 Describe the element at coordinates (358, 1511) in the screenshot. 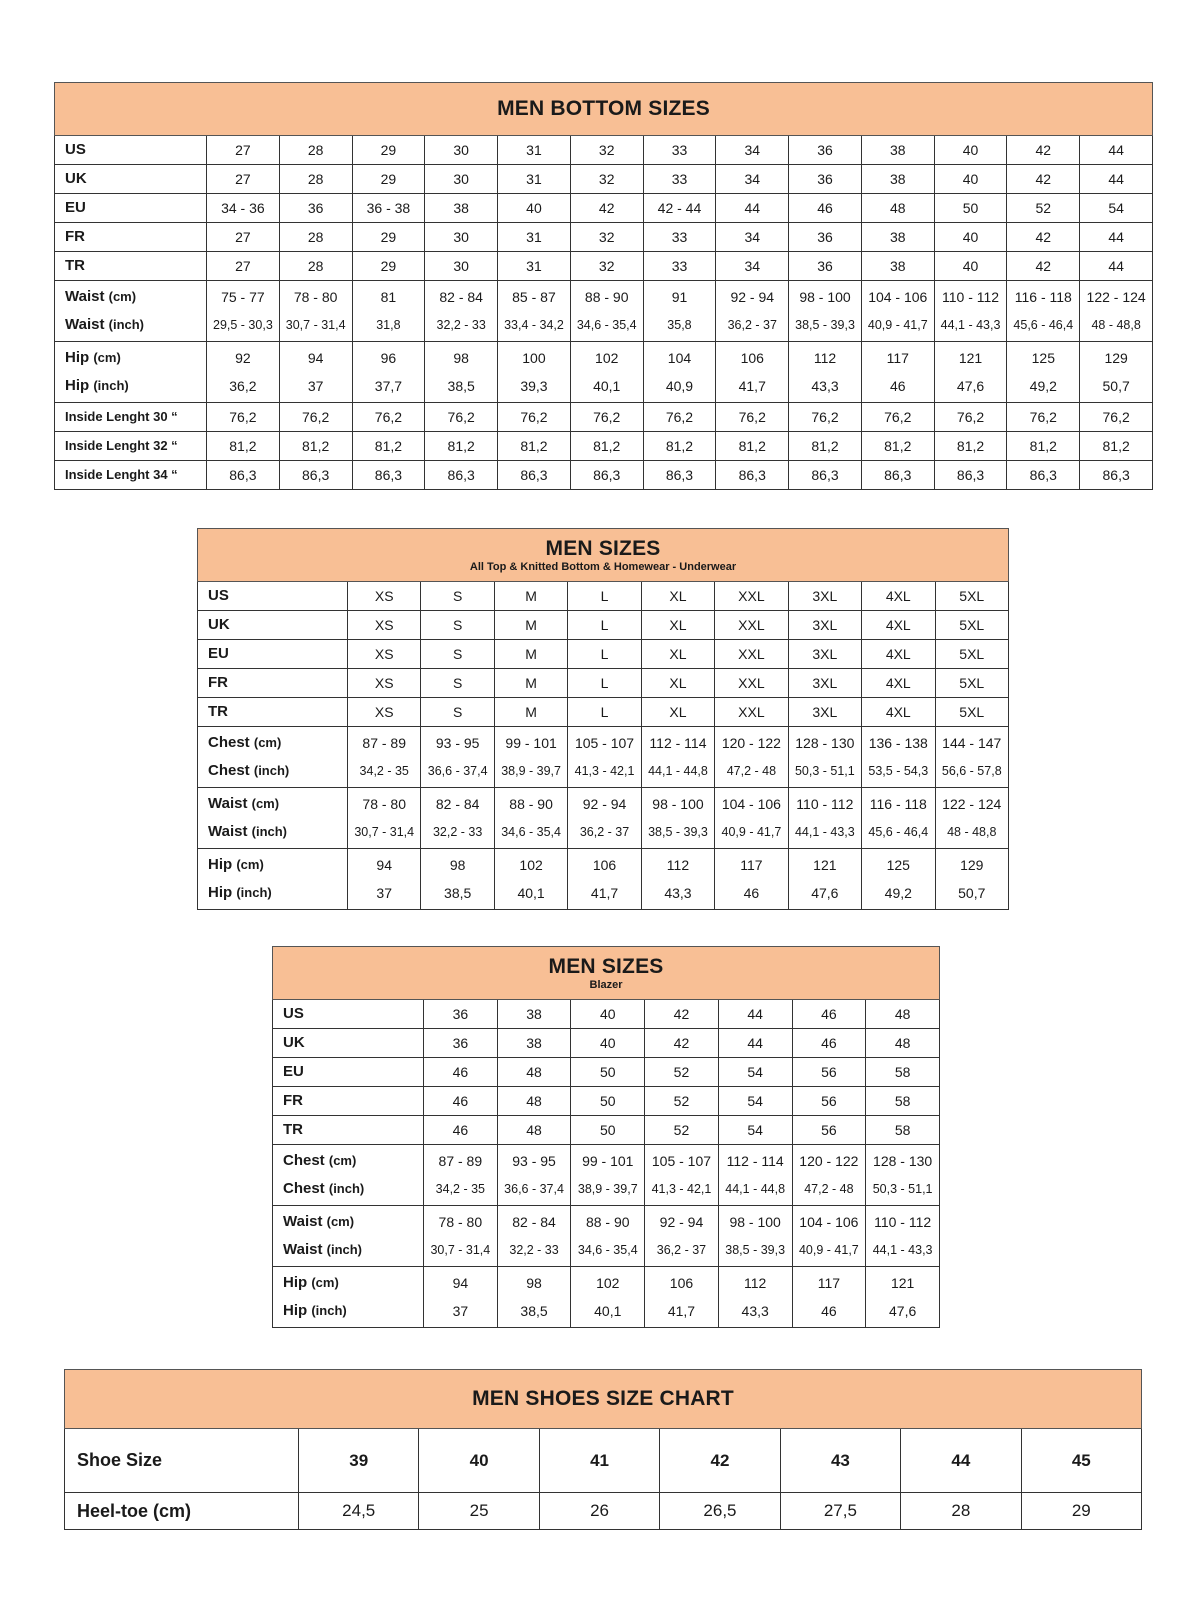

I see `table-cell: 24,5` at that location.